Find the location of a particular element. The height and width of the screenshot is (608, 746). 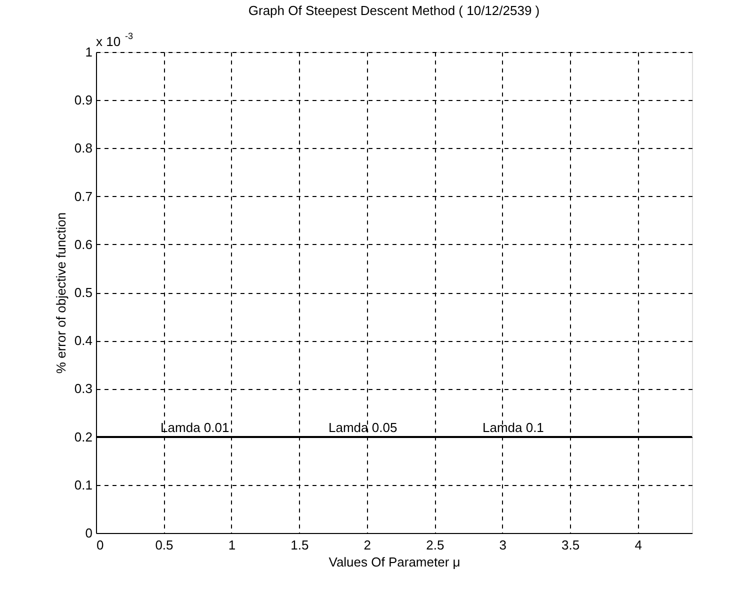

x-tick-label: 0 is located at coordinates (100, 545).